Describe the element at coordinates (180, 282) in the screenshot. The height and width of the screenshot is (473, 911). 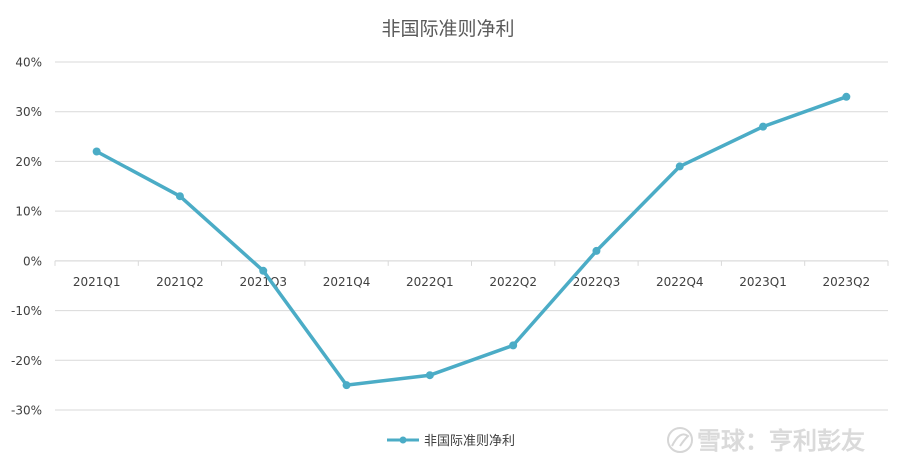
I see `x-tick-label: 2021Q2` at that location.